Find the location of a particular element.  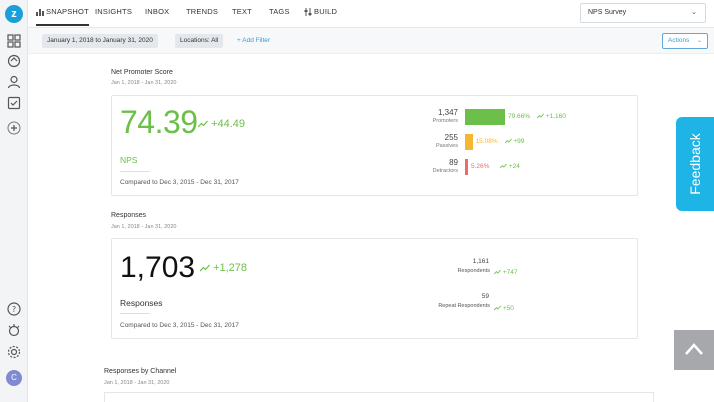

responses-total-value: 1,703 is located at coordinates (158, 267).